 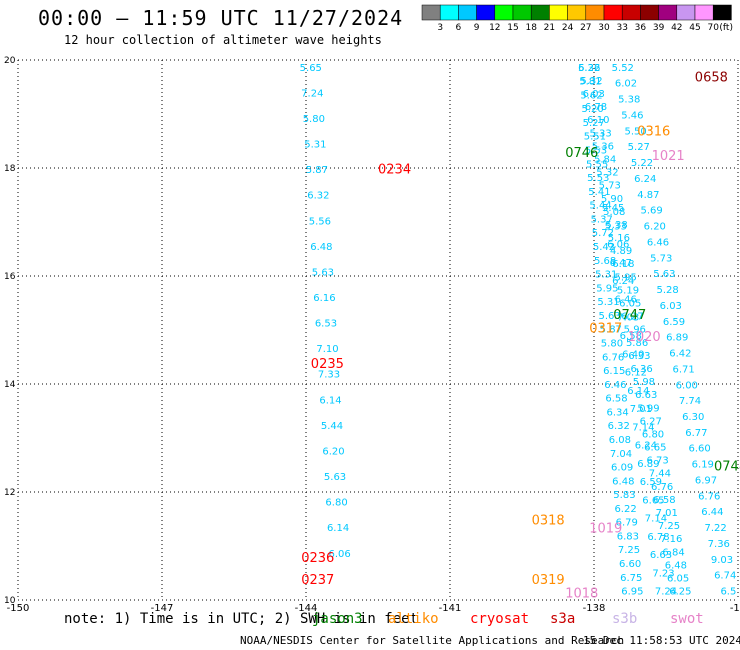 What do you see at coordinates (726, 28) in the screenshot?
I see `colorbar-unit-label: (ft)` at bounding box center [726, 28].